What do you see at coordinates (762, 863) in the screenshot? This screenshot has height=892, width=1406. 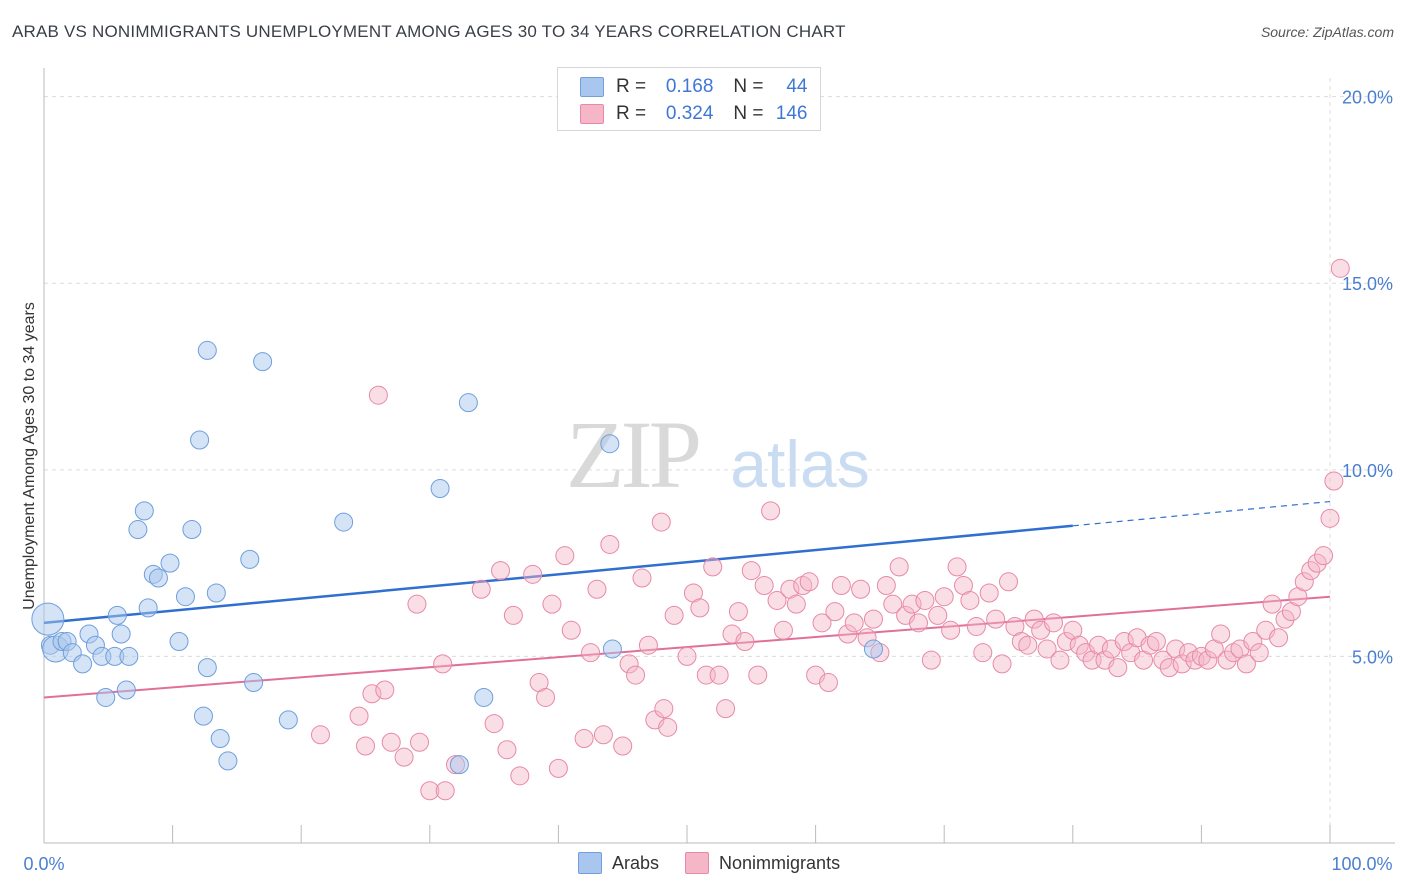 I see `legend-item-nonimmigrants: Nonimmigrants` at bounding box center [762, 863].